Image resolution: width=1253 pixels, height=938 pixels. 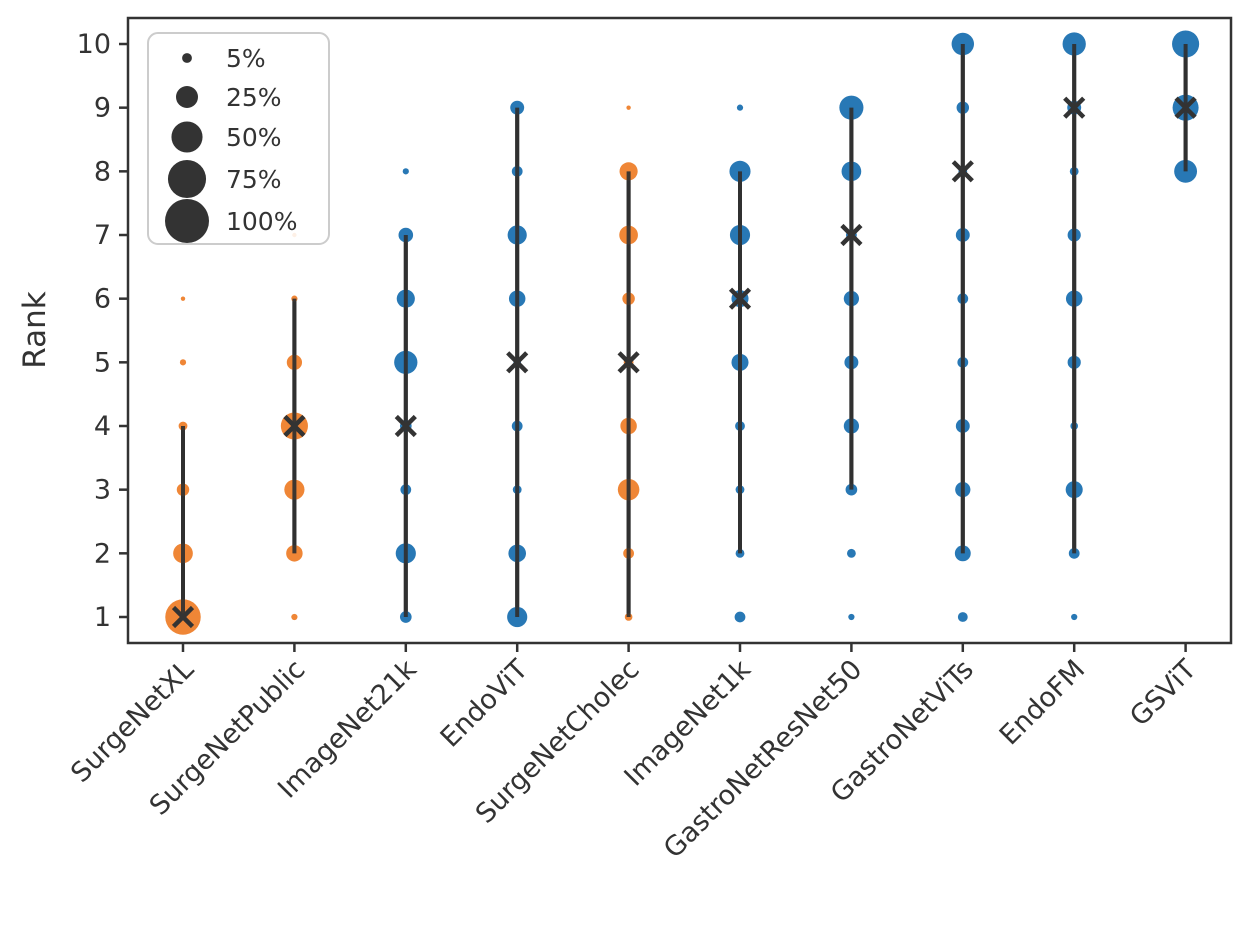 I want to click on y-tick-label: 3, so click(x=102, y=490).